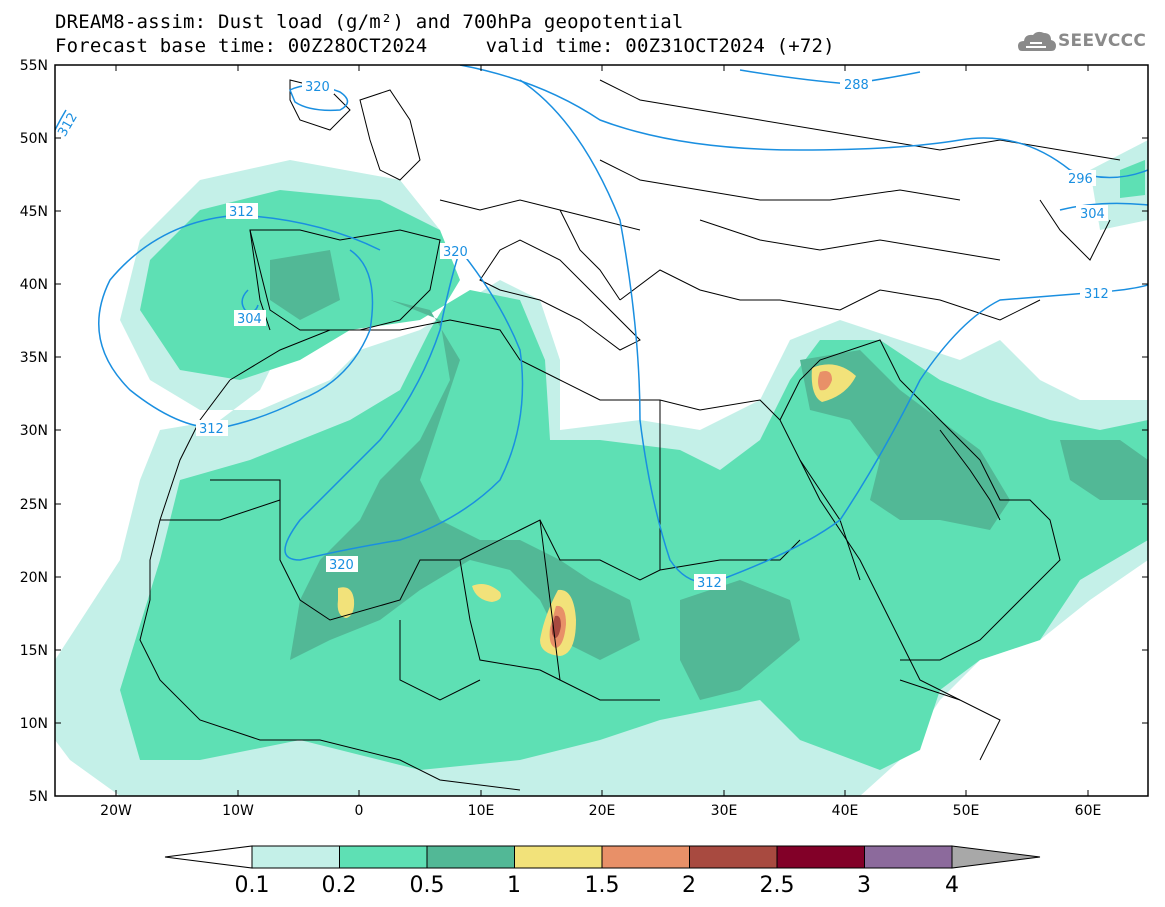  Describe the element at coordinates (359, 811) in the screenshot. I see `lon-label: 0` at that location.